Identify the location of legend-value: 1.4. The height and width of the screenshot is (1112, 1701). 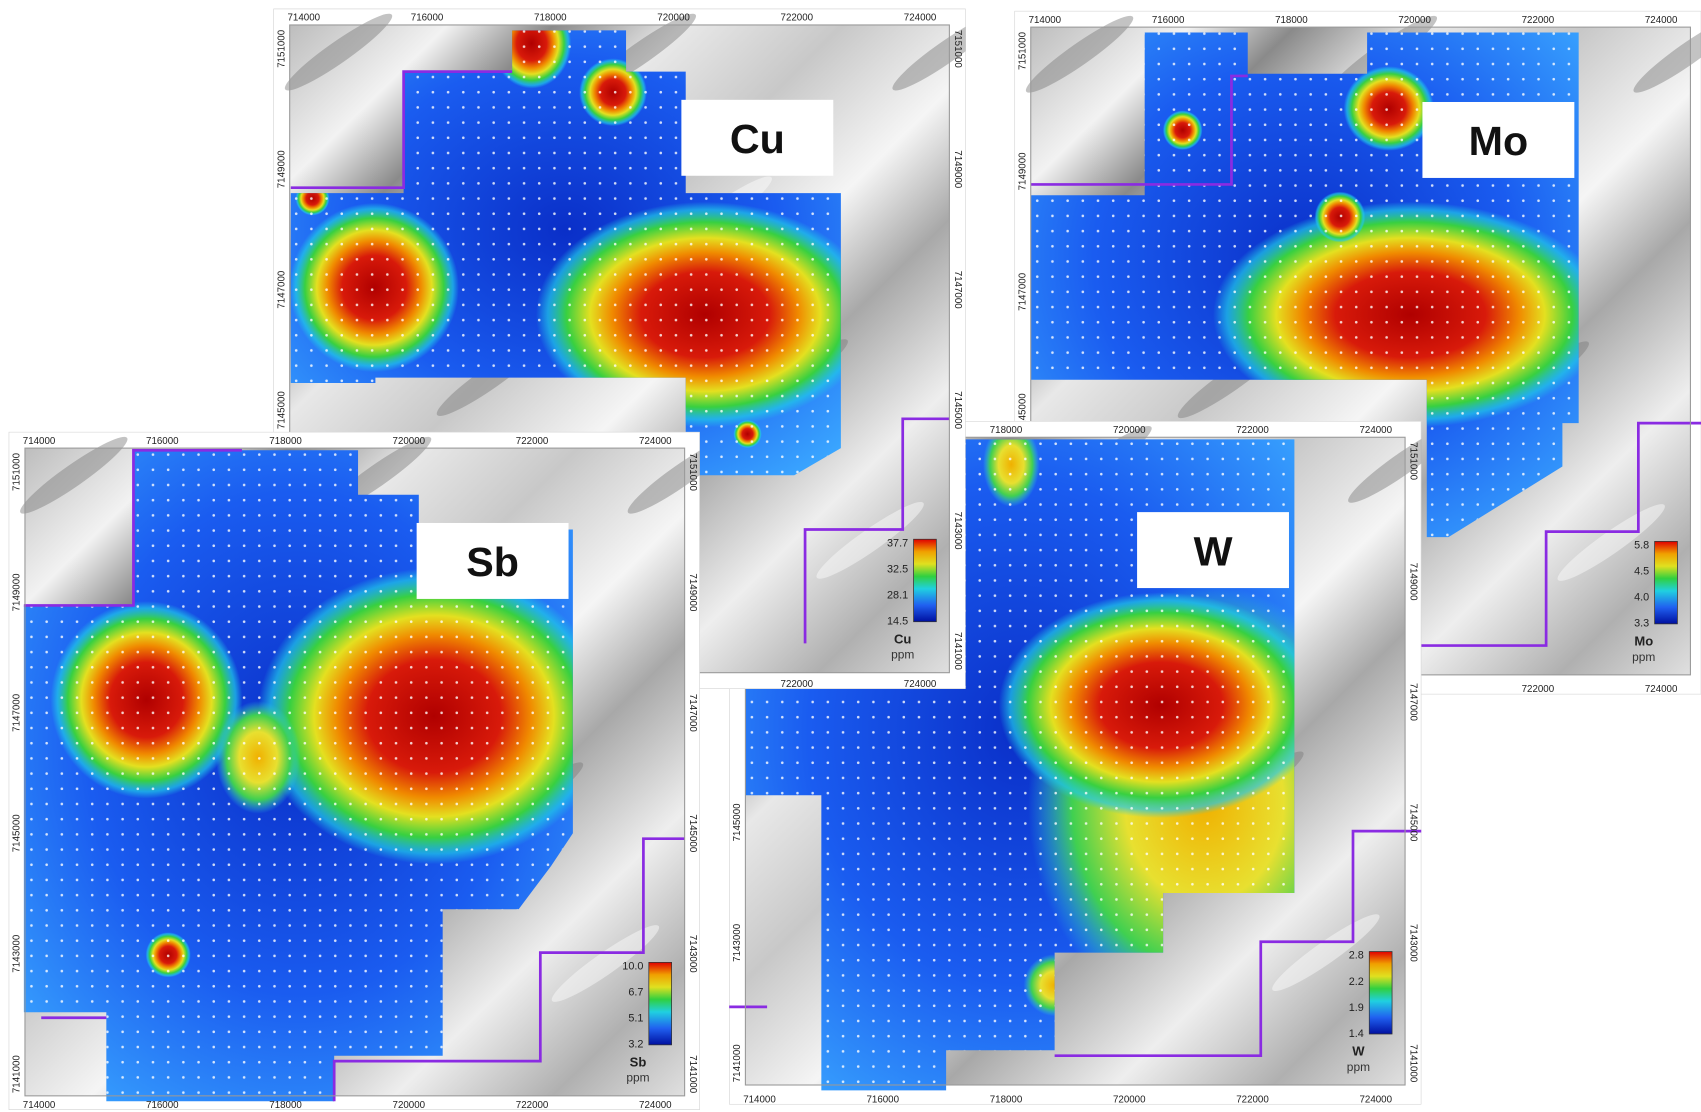
(1356, 1034).